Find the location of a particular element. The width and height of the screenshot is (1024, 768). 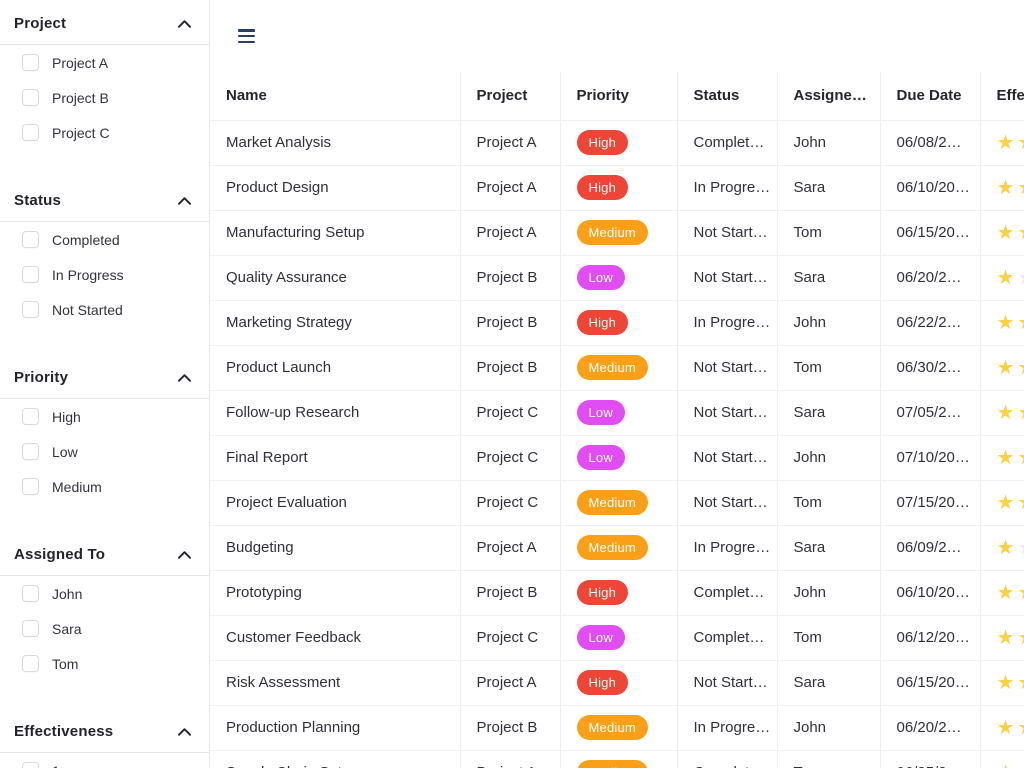

filter-section-project: Project Project A Project B Project C is located at coordinates (104, 76).